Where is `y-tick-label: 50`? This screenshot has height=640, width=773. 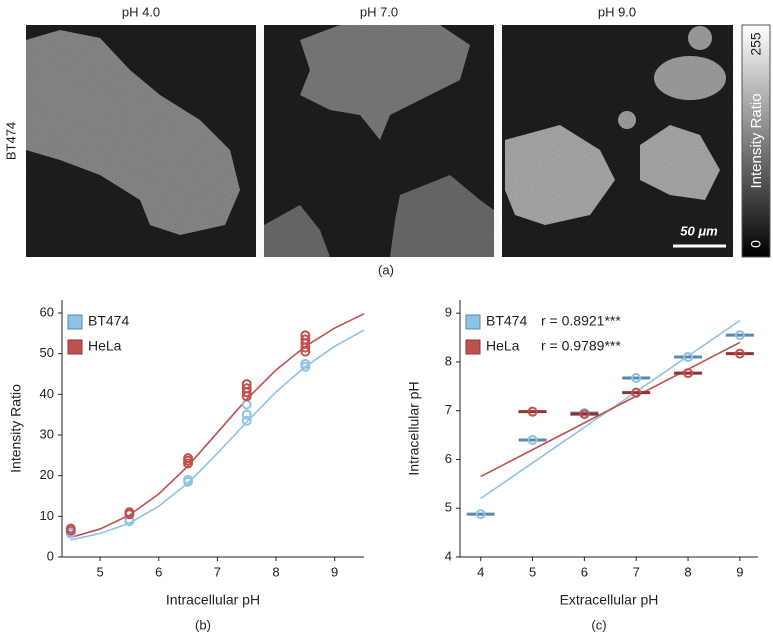
y-tick-label: 50 is located at coordinates (47, 352).